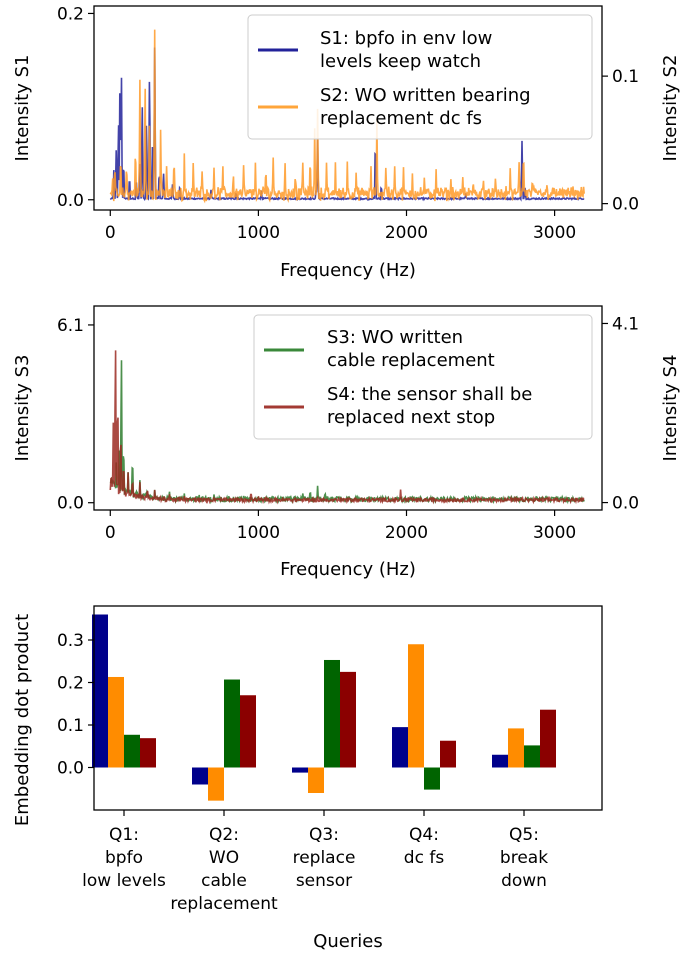 Image resolution: width=684 pixels, height=956 pixels. Describe the element at coordinates (224, 869) in the screenshot. I see `x-tick-label-q2: Q2: WO cable replacement` at that location.